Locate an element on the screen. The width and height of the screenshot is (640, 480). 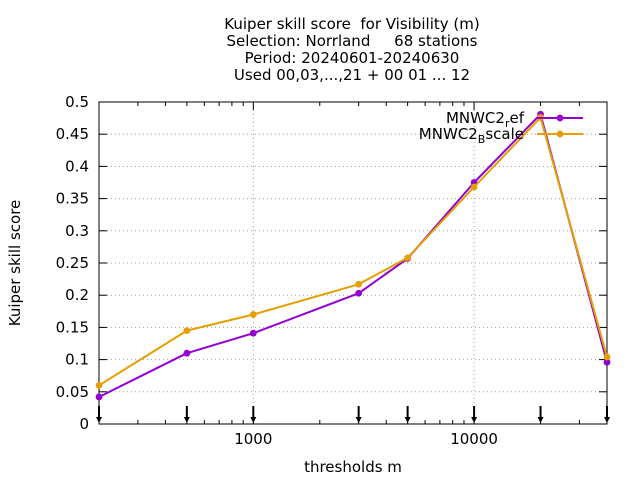
x-axis-label: thresholds m is located at coordinates (353, 467).